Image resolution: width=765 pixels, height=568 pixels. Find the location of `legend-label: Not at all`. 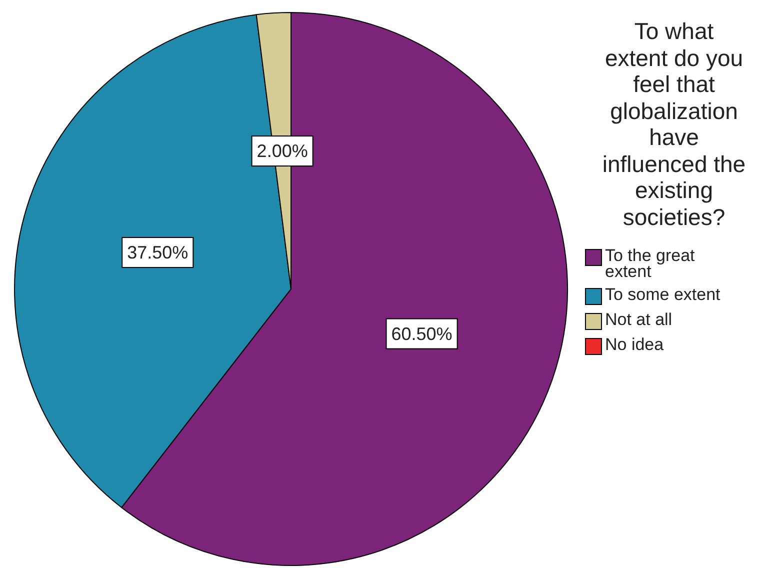

legend-label: Not at all is located at coordinates (638, 319).